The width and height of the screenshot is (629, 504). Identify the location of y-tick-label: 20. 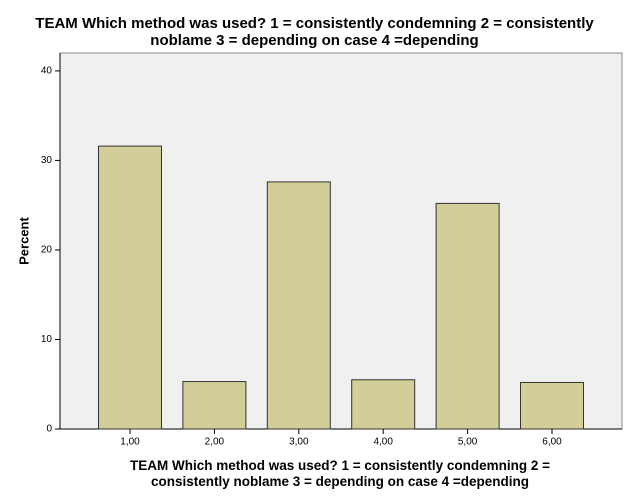
(47, 250).